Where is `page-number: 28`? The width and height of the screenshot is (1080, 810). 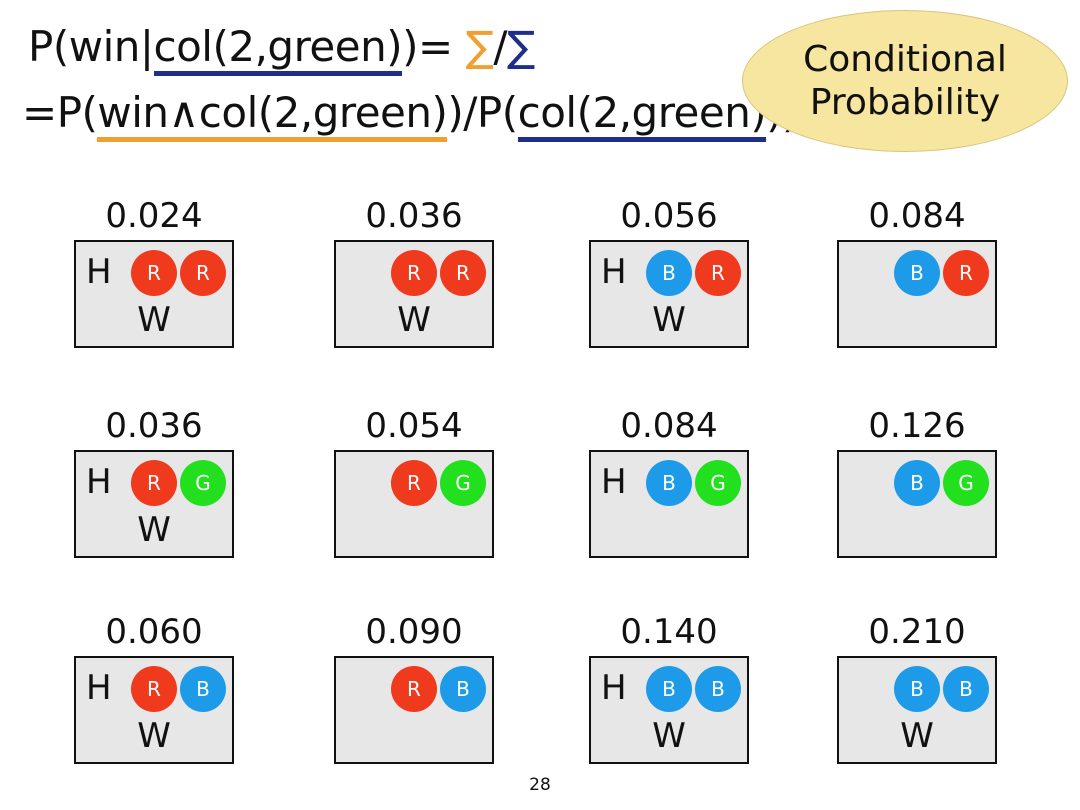
page-number: 28 is located at coordinates (540, 785).